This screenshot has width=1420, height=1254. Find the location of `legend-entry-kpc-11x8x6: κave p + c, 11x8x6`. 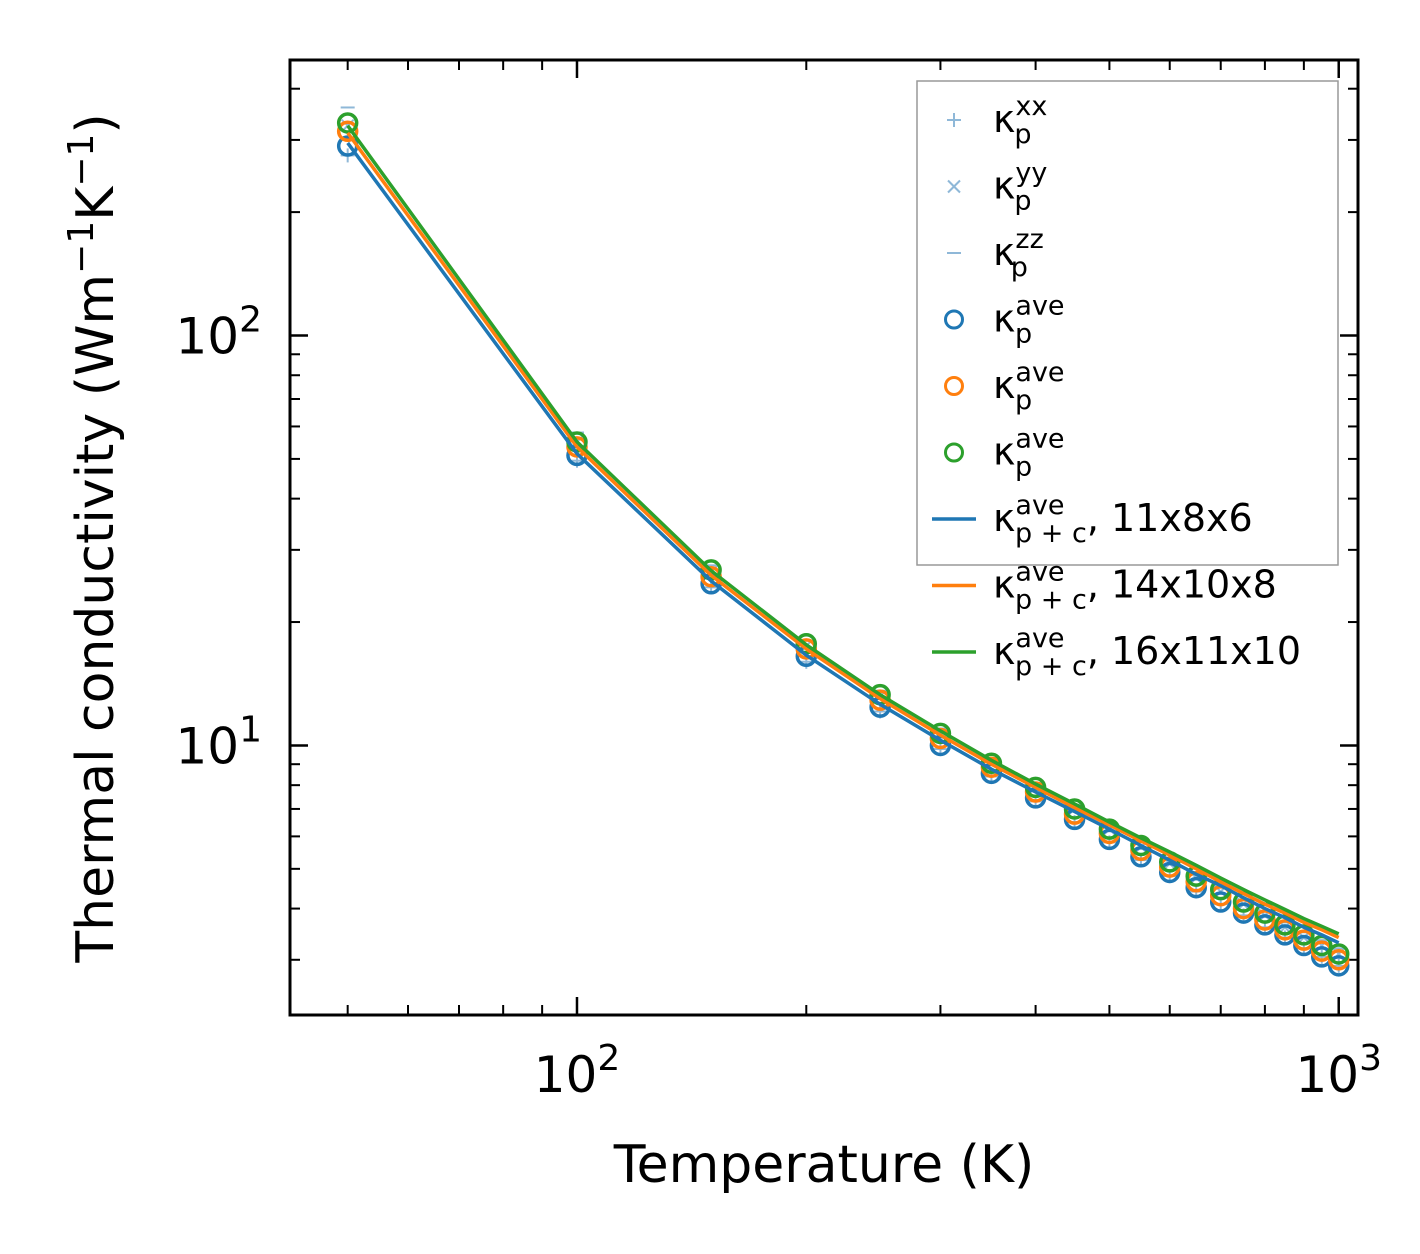

legend-entry-kpc-11x8x6: κave p + c, 11x8x6 is located at coordinates (1092, 519).